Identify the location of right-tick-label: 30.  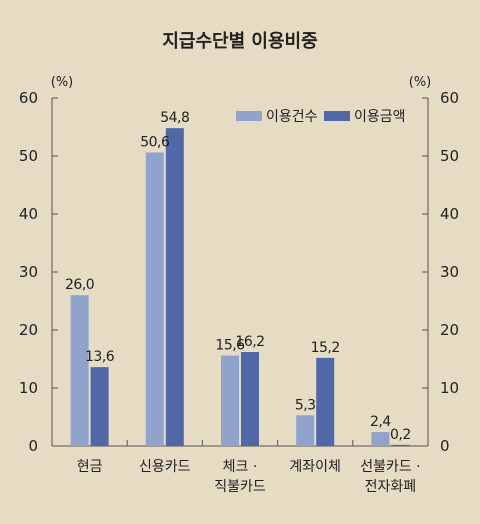
(449, 272).